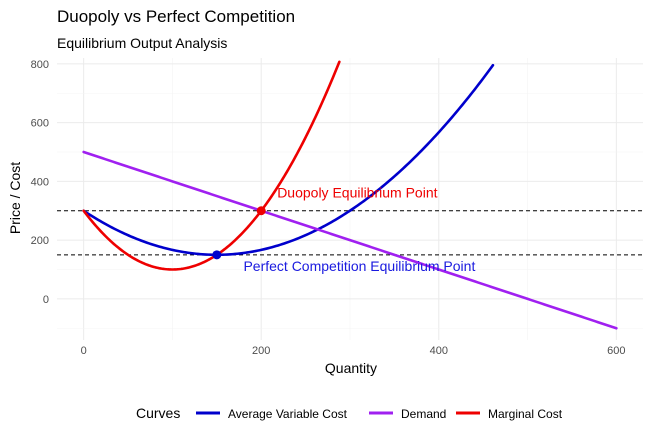 The image size is (654, 442). I want to click on y-axis-label: Price / Cost, so click(15, 198).